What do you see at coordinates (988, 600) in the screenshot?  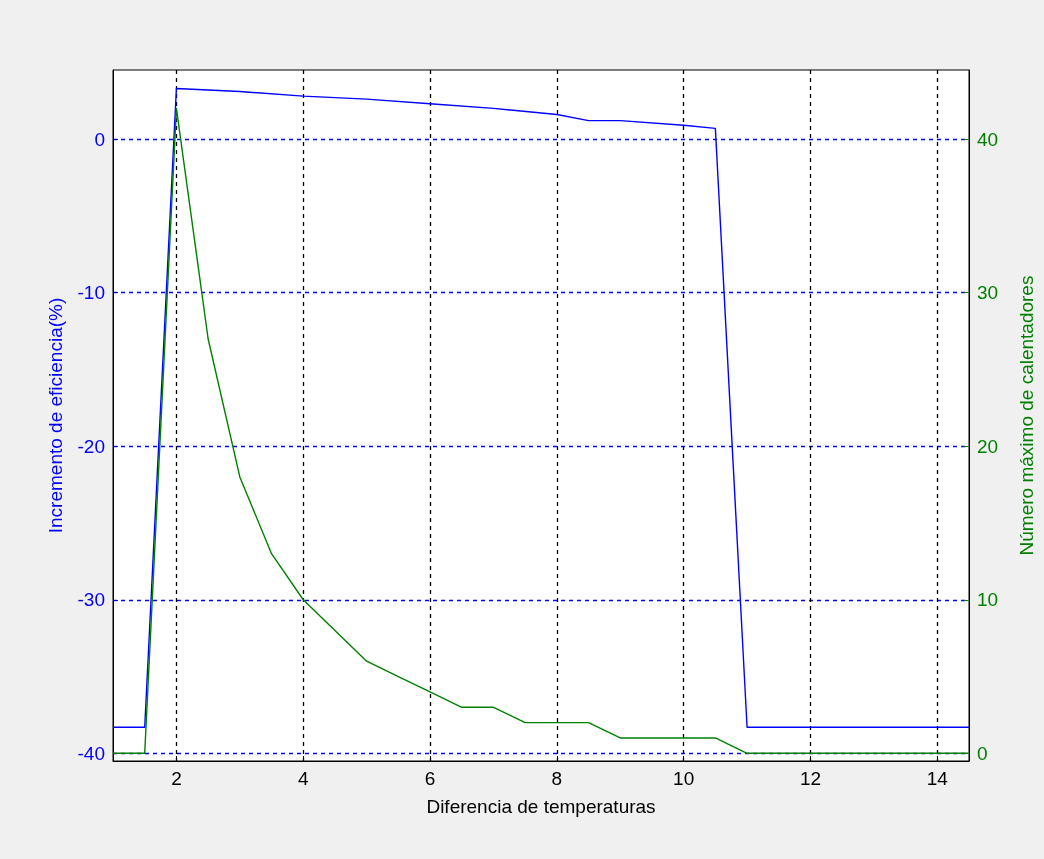 I see `y2-tick-label: 10` at bounding box center [988, 600].